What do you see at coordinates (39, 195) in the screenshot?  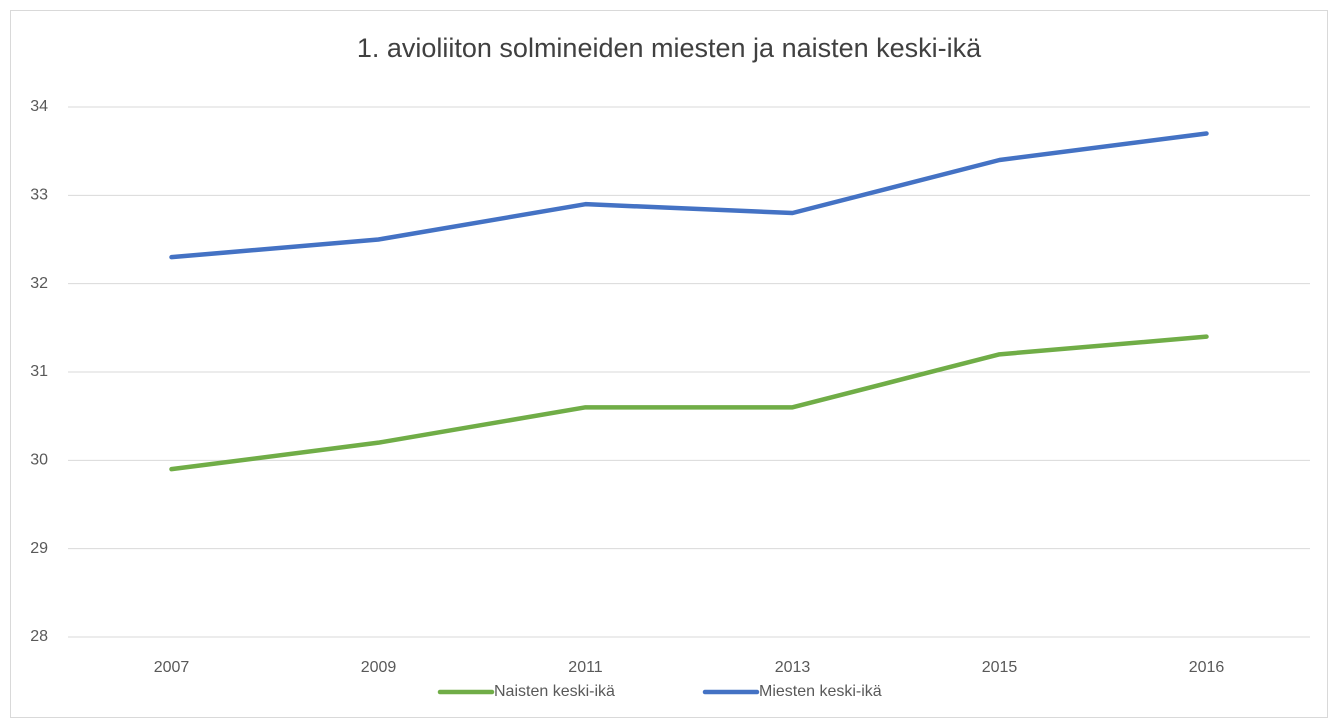 I see `y-tick-label: 33` at bounding box center [39, 195].